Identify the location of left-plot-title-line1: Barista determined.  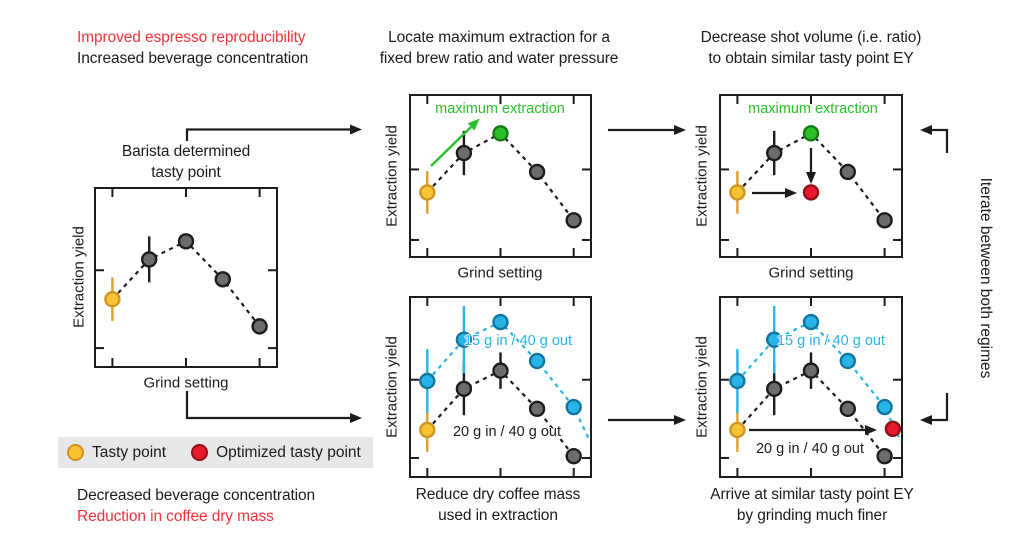
(186, 151).